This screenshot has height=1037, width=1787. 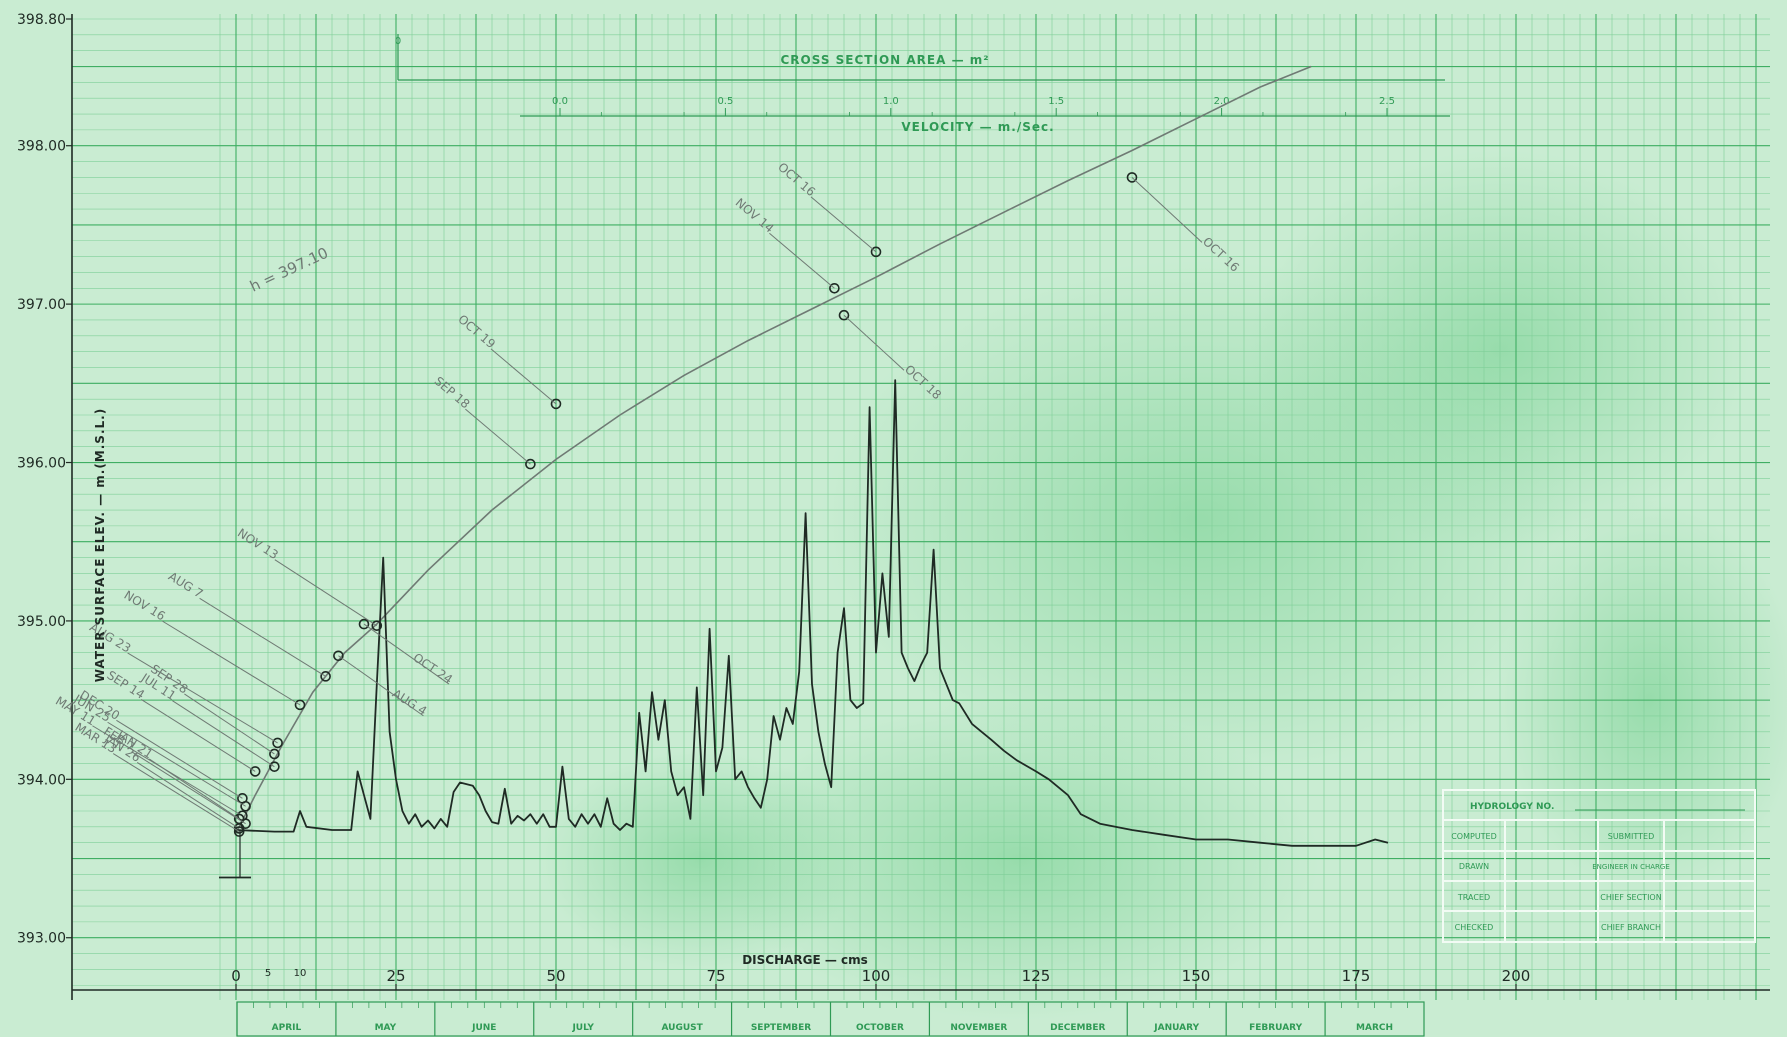 I want to click on x-axis-label: DISCHARGE — cms, so click(x=805, y=960).